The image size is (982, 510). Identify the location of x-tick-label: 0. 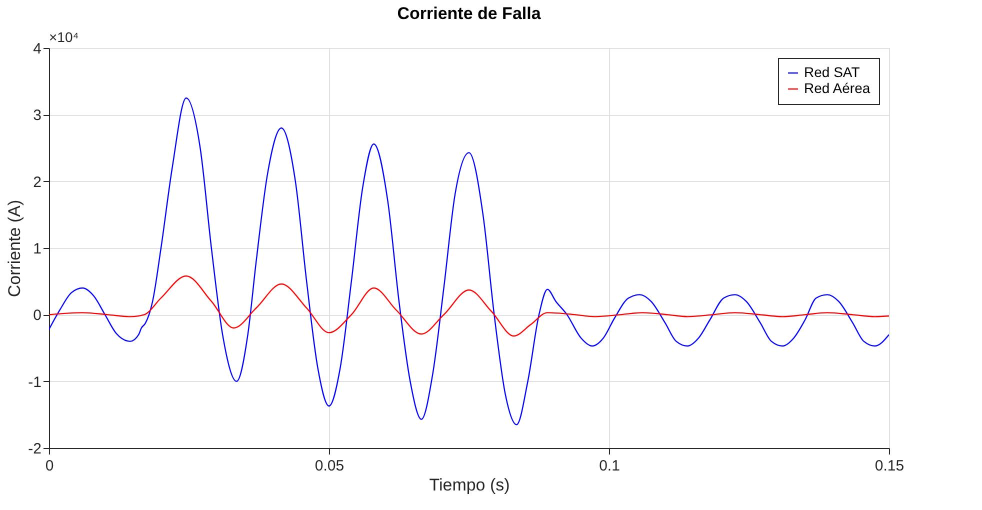
(49, 466).